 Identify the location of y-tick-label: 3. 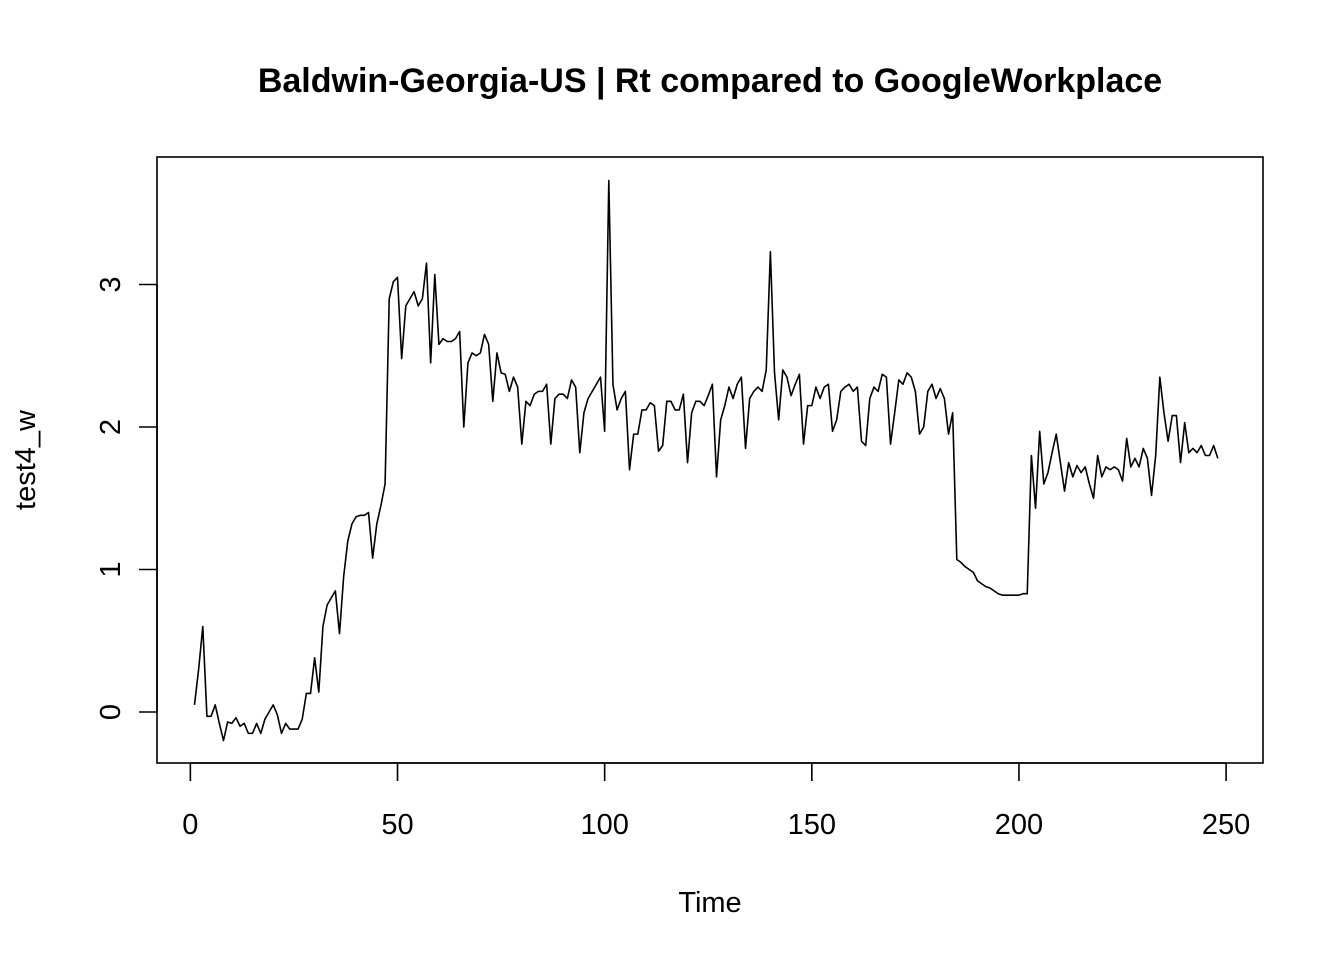
(111, 284).